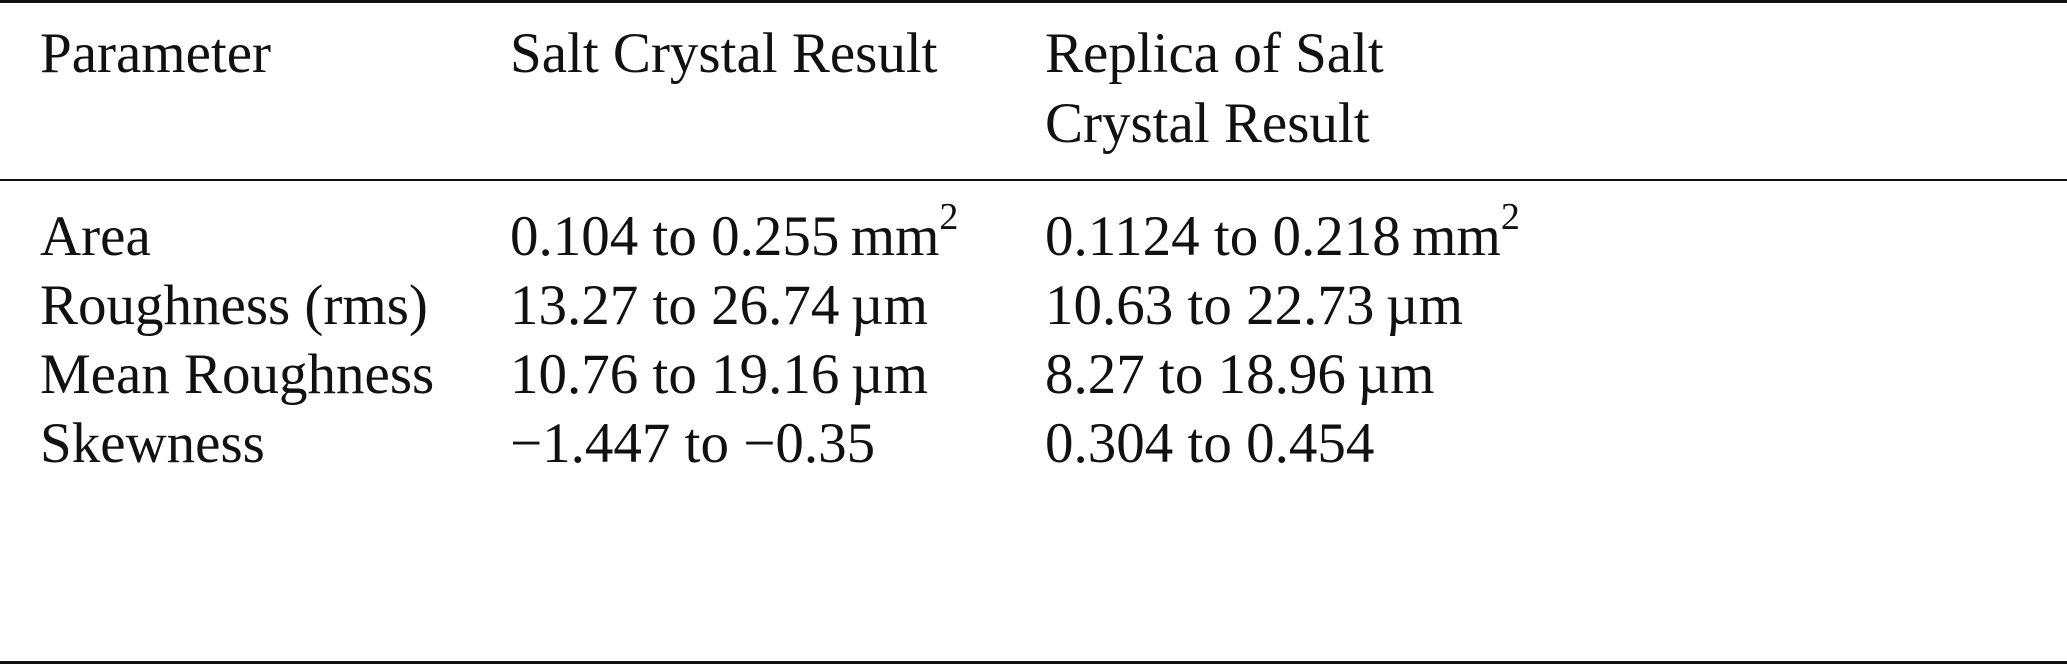  I want to click on table-cell: 10.63 to 22.73 µm, so click(1254, 306).